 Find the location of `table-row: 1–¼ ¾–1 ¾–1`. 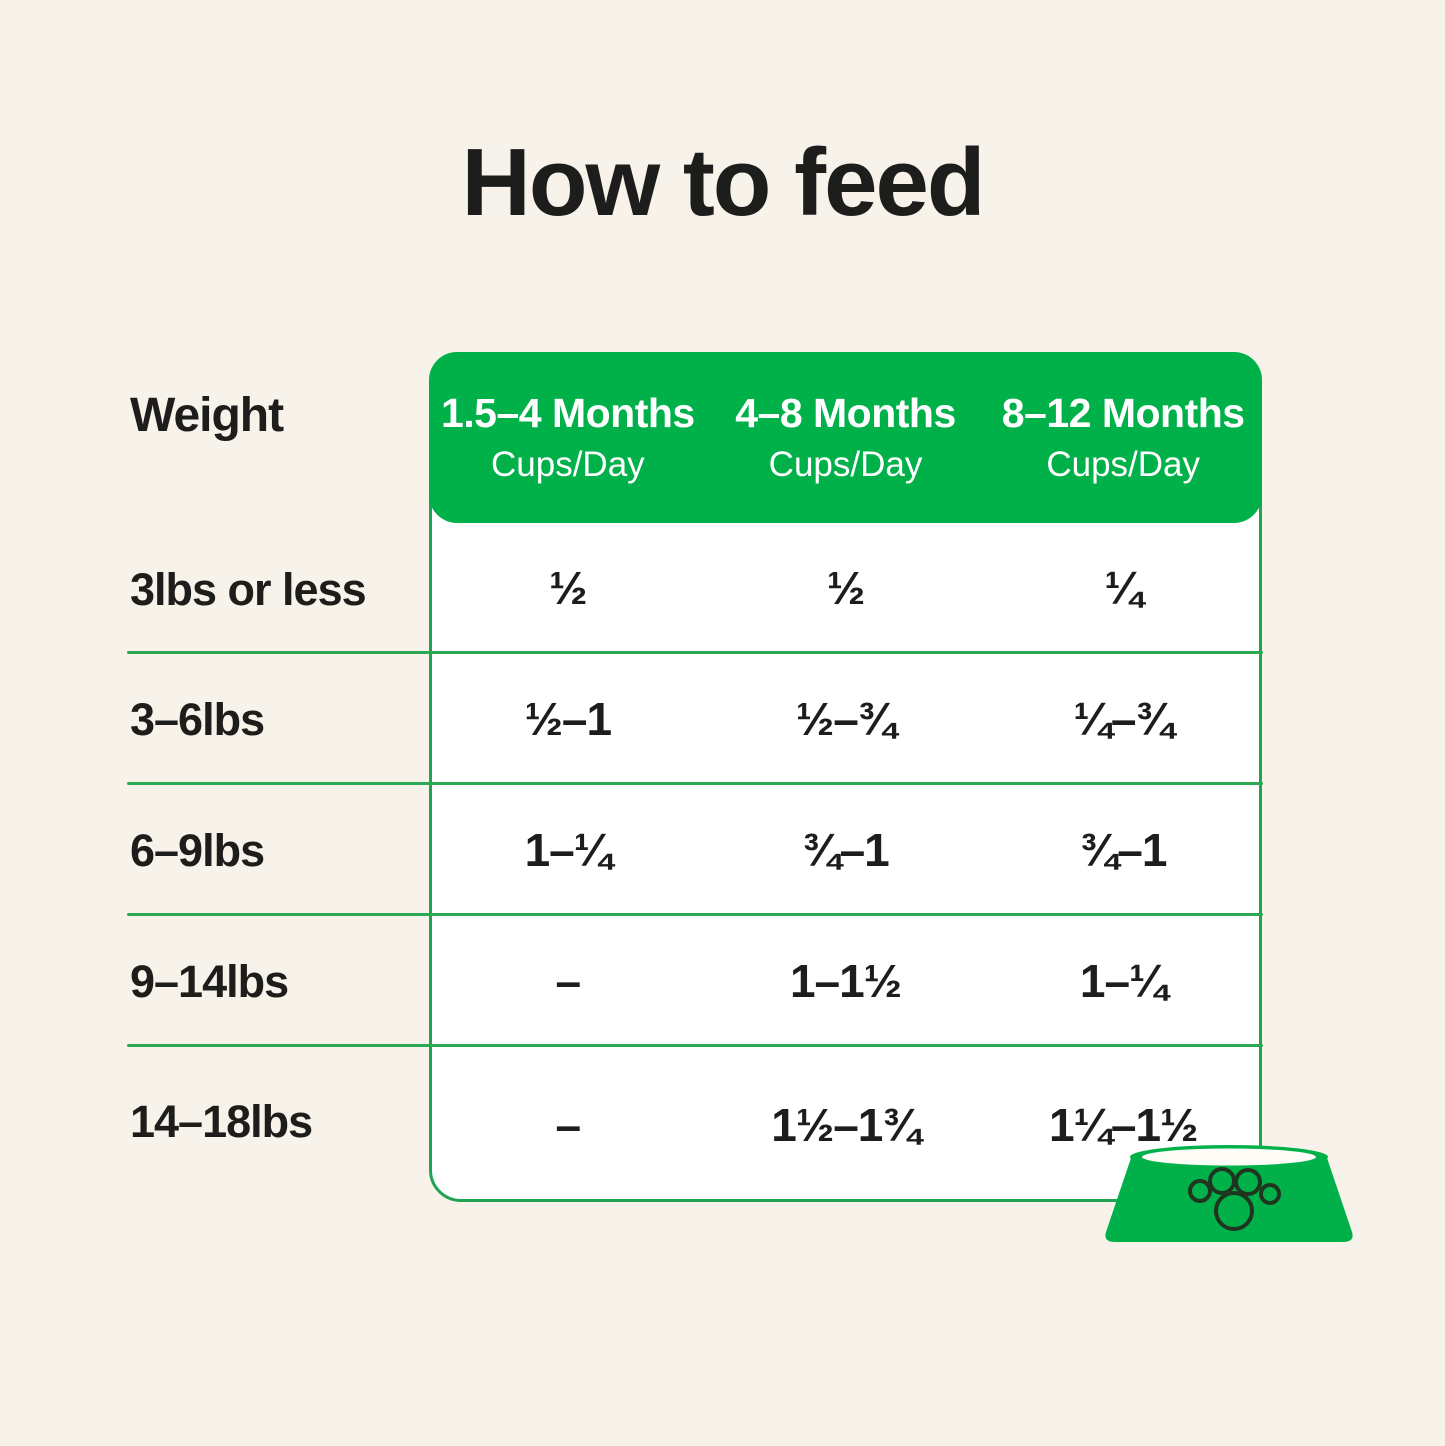

table-row: 1–¼ ¾–1 ¾–1 is located at coordinates (845, 849).